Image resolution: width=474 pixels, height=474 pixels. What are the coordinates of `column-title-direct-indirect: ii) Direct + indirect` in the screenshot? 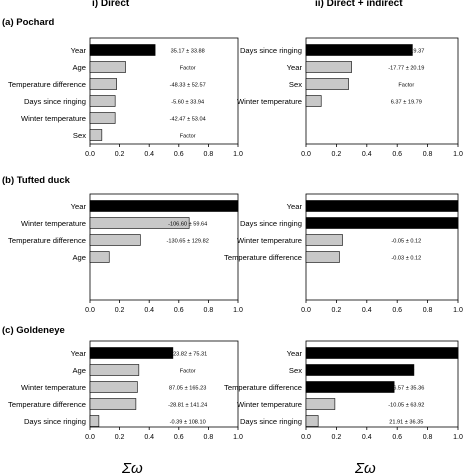 It's located at (359, 4).